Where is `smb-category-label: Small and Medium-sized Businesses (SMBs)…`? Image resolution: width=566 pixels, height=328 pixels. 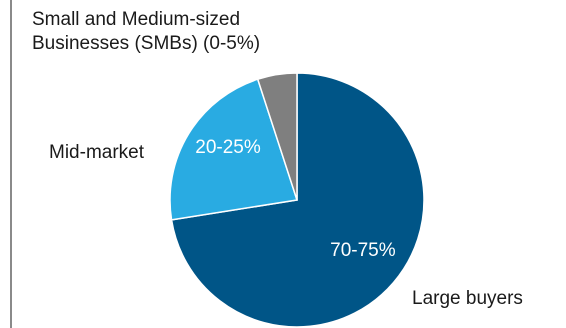
smb-category-label: Small and Medium-sized Businesses (SMBs)… is located at coordinates (146, 32).